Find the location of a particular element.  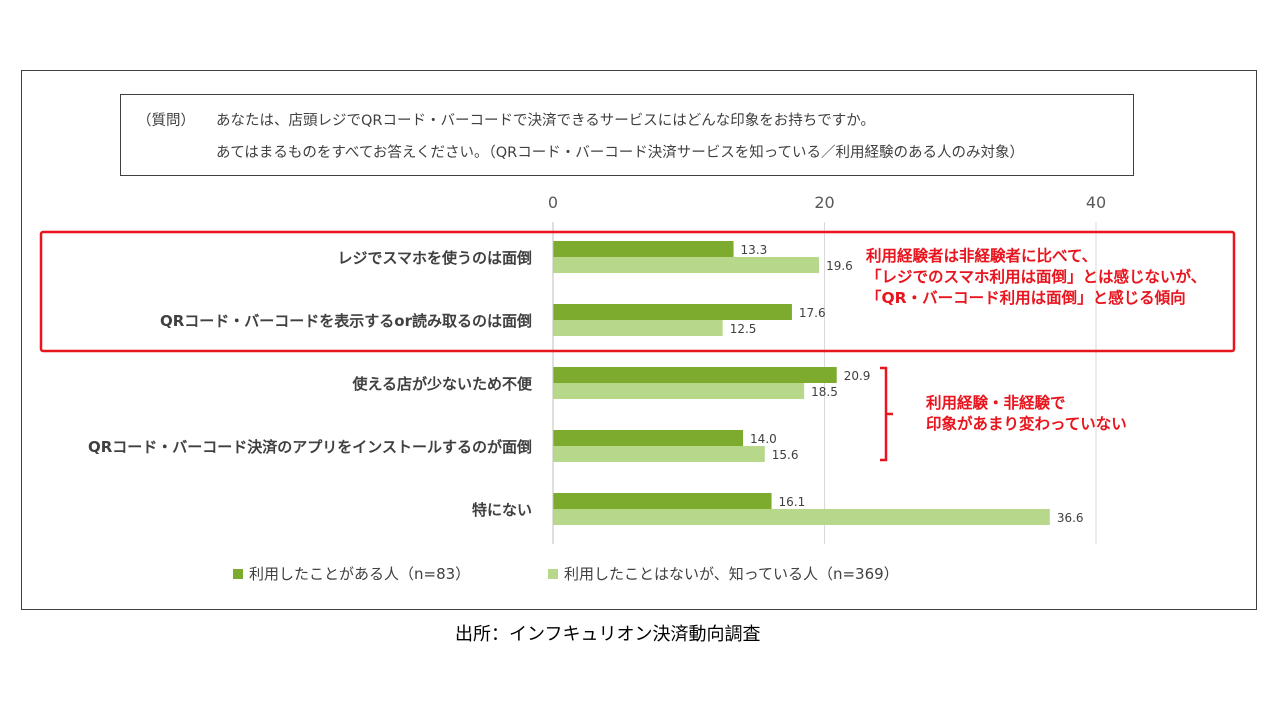

data-label: 13.3 is located at coordinates (754, 250).